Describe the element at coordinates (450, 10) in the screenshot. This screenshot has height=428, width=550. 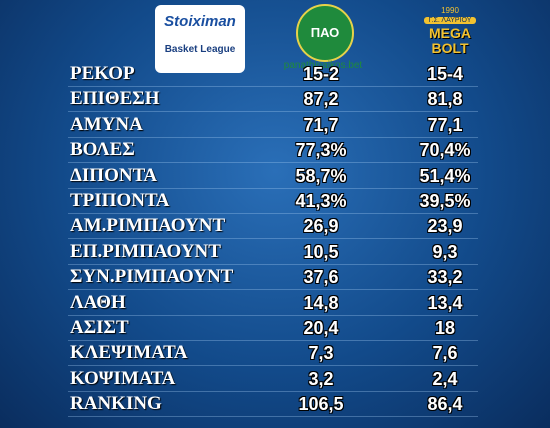
I see `team2-year: 1990` at that location.